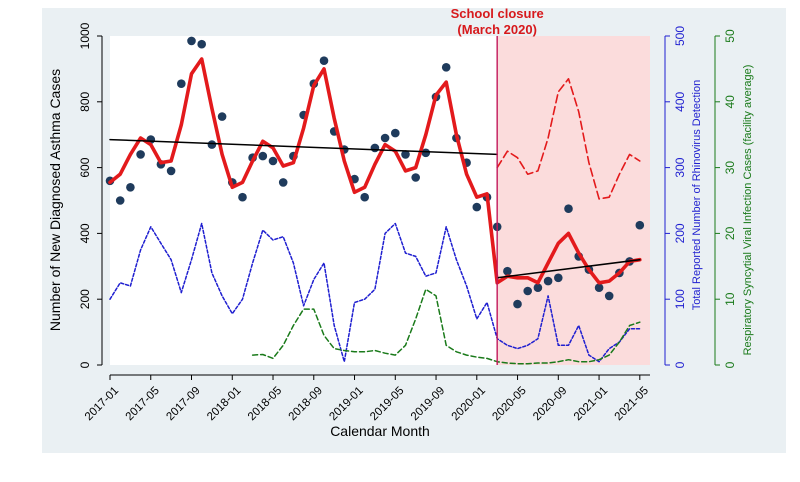 The width and height of the screenshot is (800, 482). I want to click on y-left-tick-label: 0, so click(85, 364).